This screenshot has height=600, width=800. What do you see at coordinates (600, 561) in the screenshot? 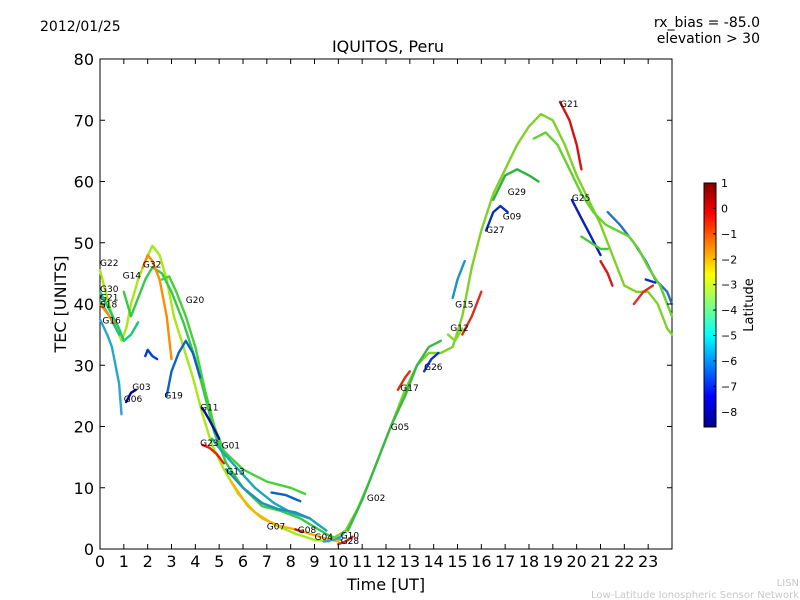
I see `x-tick-label: 21` at bounding box center [600, 561].